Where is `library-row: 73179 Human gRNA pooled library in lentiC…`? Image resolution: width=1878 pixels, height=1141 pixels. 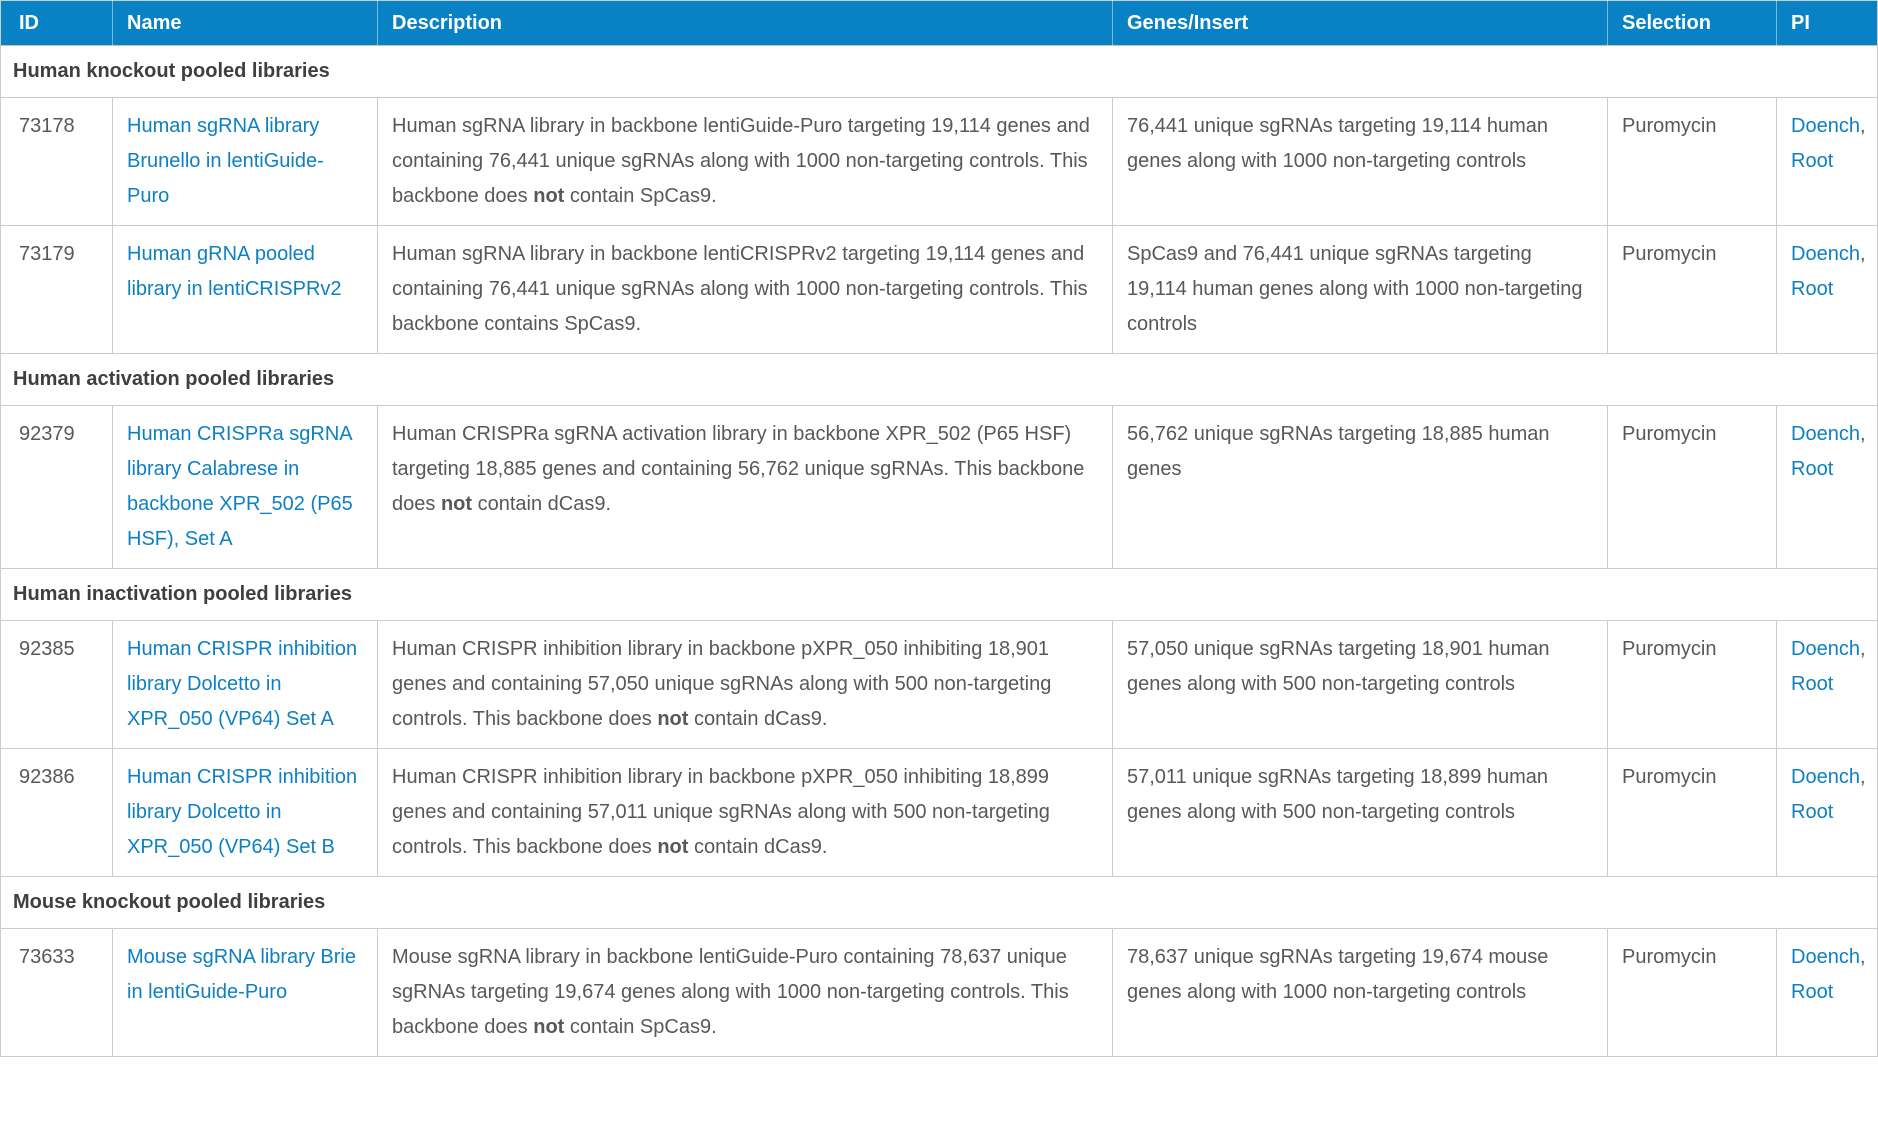 library-row: 73179 Human gRNA pooled library in lentiC… is located at coordinates (939, 289).